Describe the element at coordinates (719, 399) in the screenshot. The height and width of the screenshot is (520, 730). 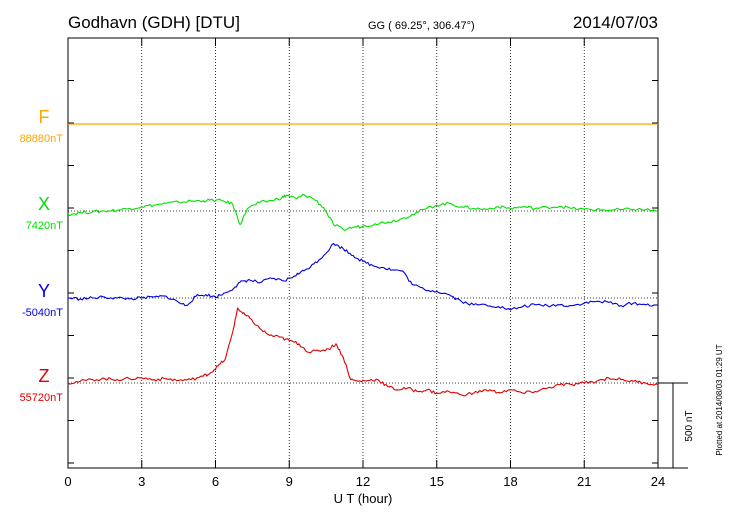
I see `plot-timestamp: Plotted at 2014/08/03 01:29 UT` at that location.